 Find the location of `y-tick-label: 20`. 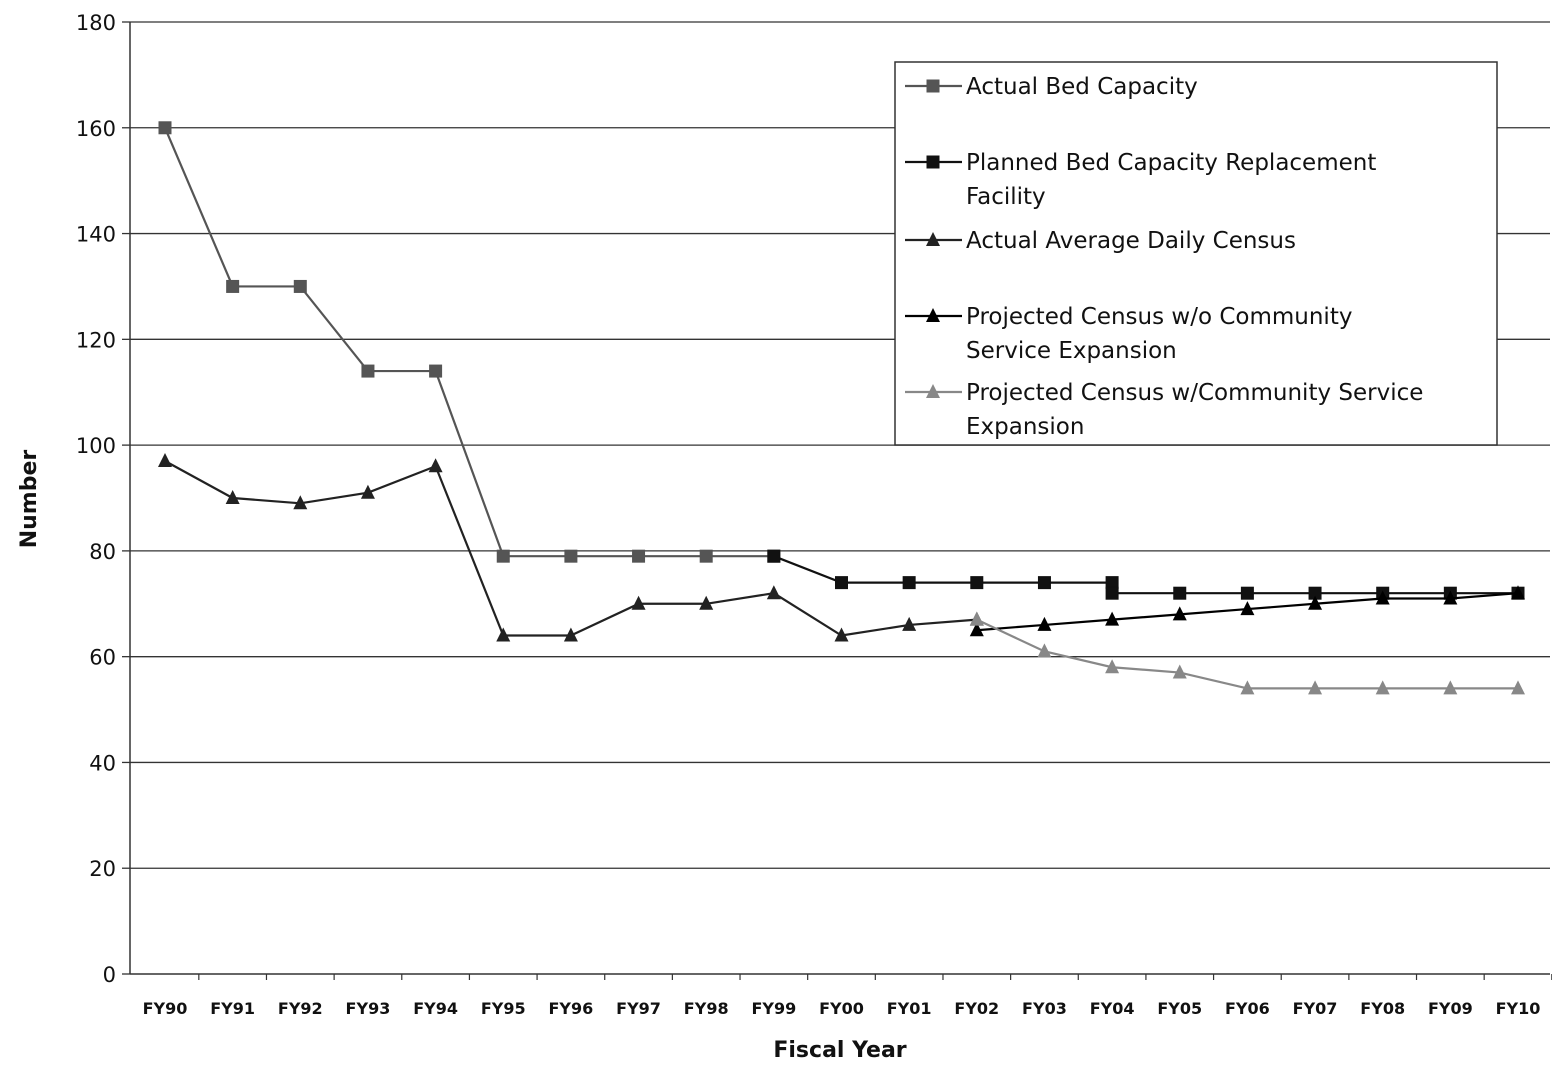

y-tick-label: 20 is located at coordinates (102, 869).